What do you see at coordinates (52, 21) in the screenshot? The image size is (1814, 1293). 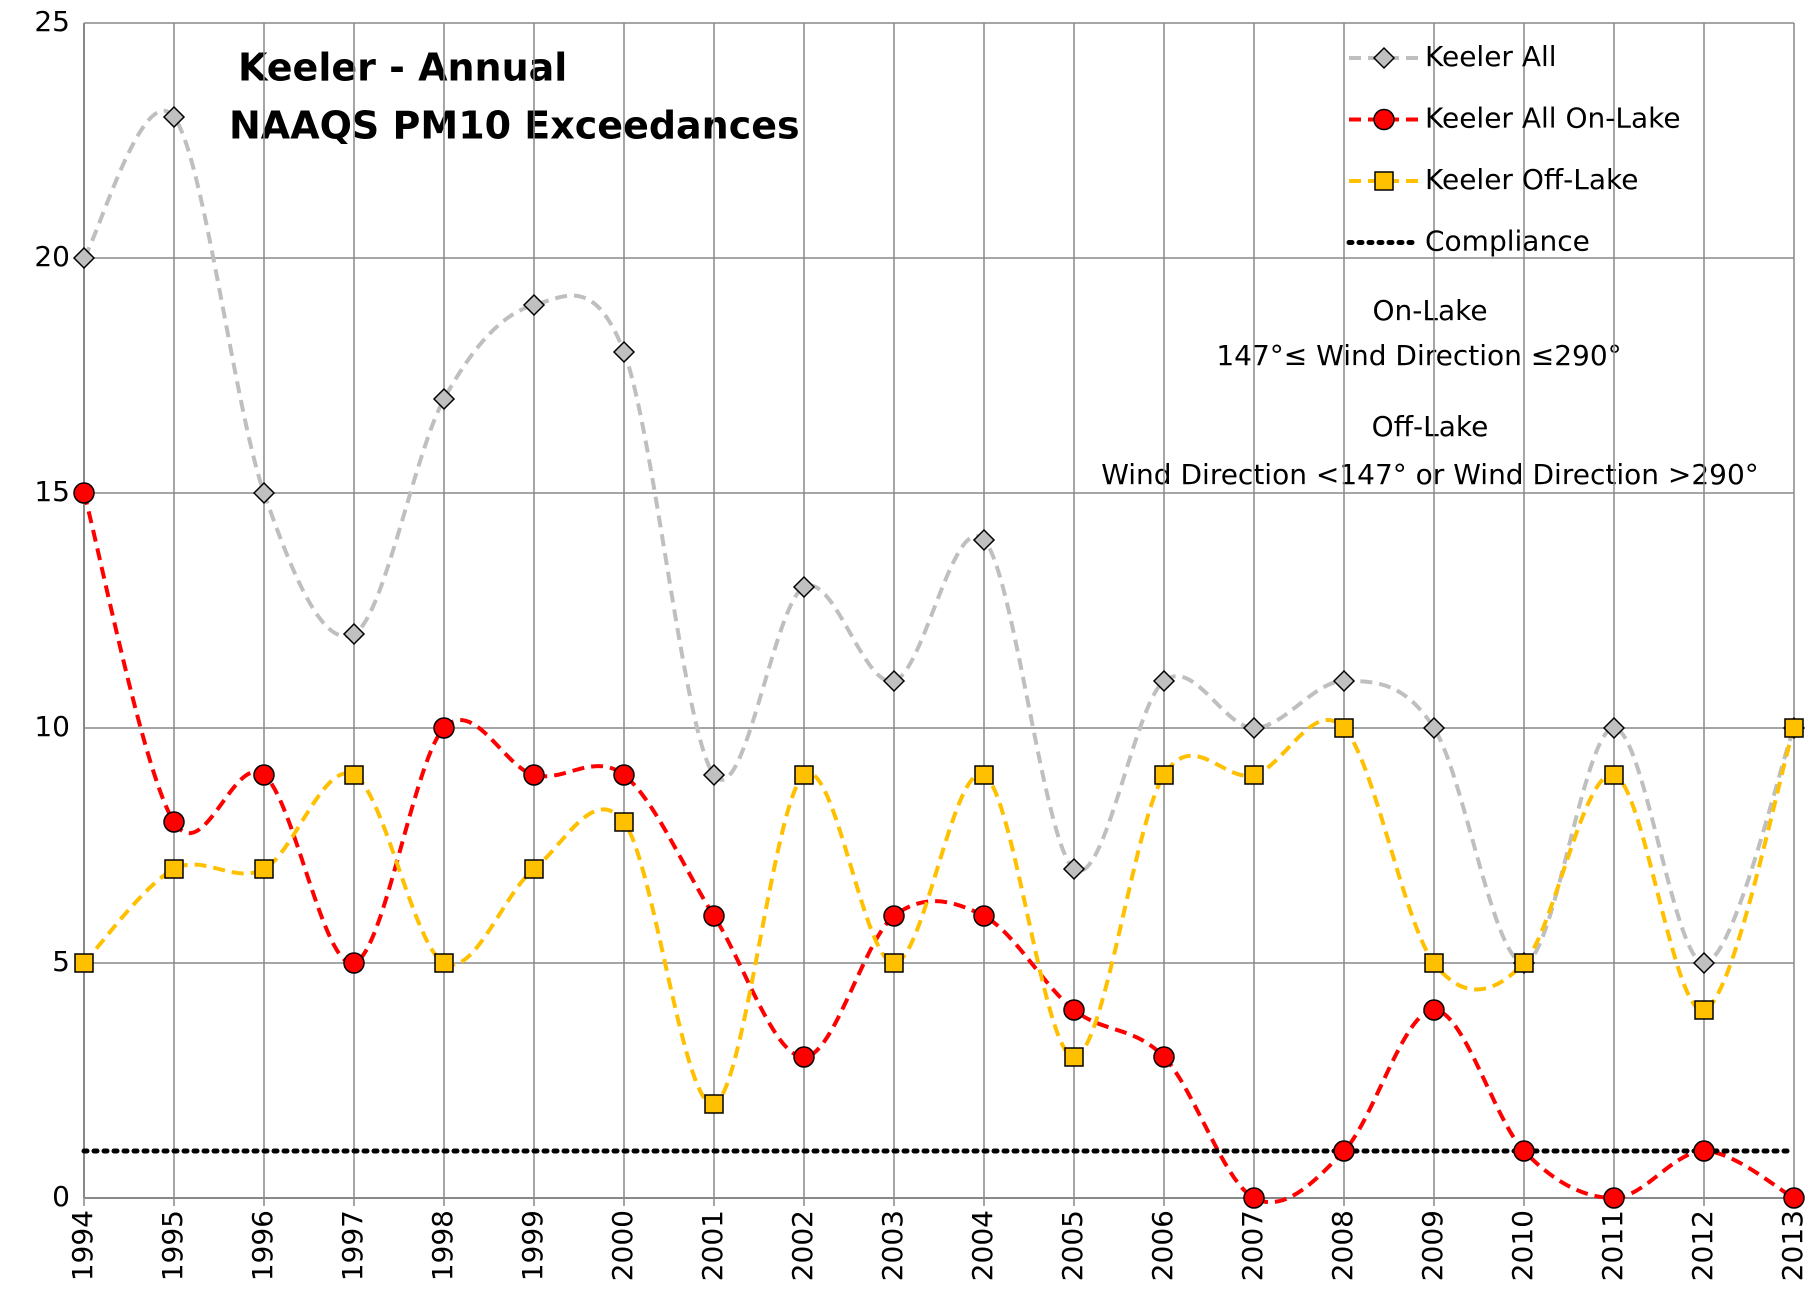 I see `y-tick-label: 25` at bounding box center [52, 21].